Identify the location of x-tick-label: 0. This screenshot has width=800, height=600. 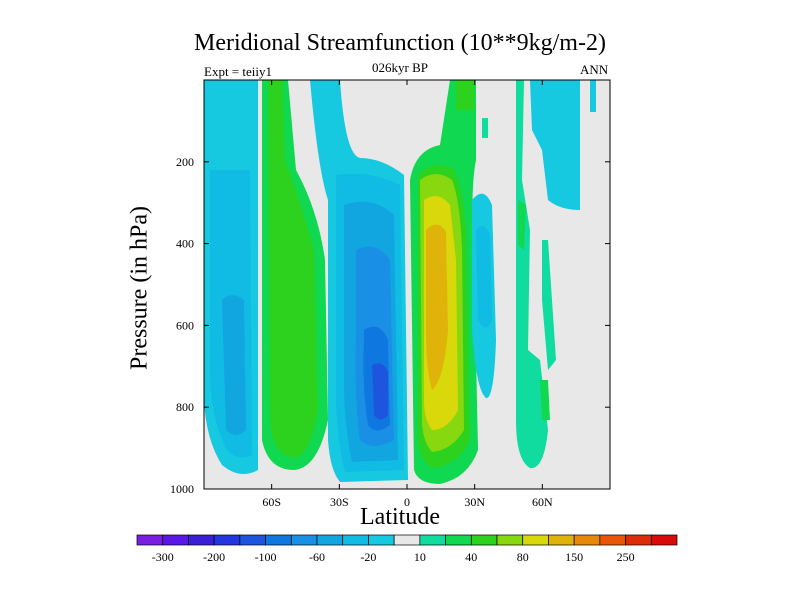
(407, 502).